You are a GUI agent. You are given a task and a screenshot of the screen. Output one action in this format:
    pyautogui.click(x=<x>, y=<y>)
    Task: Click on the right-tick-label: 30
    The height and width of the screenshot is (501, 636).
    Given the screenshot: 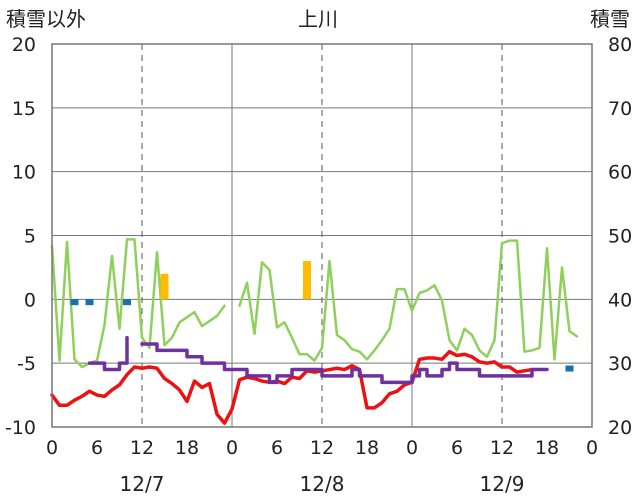 What is the action you would take?
    pyautogui.click(x=620, y=364)
    